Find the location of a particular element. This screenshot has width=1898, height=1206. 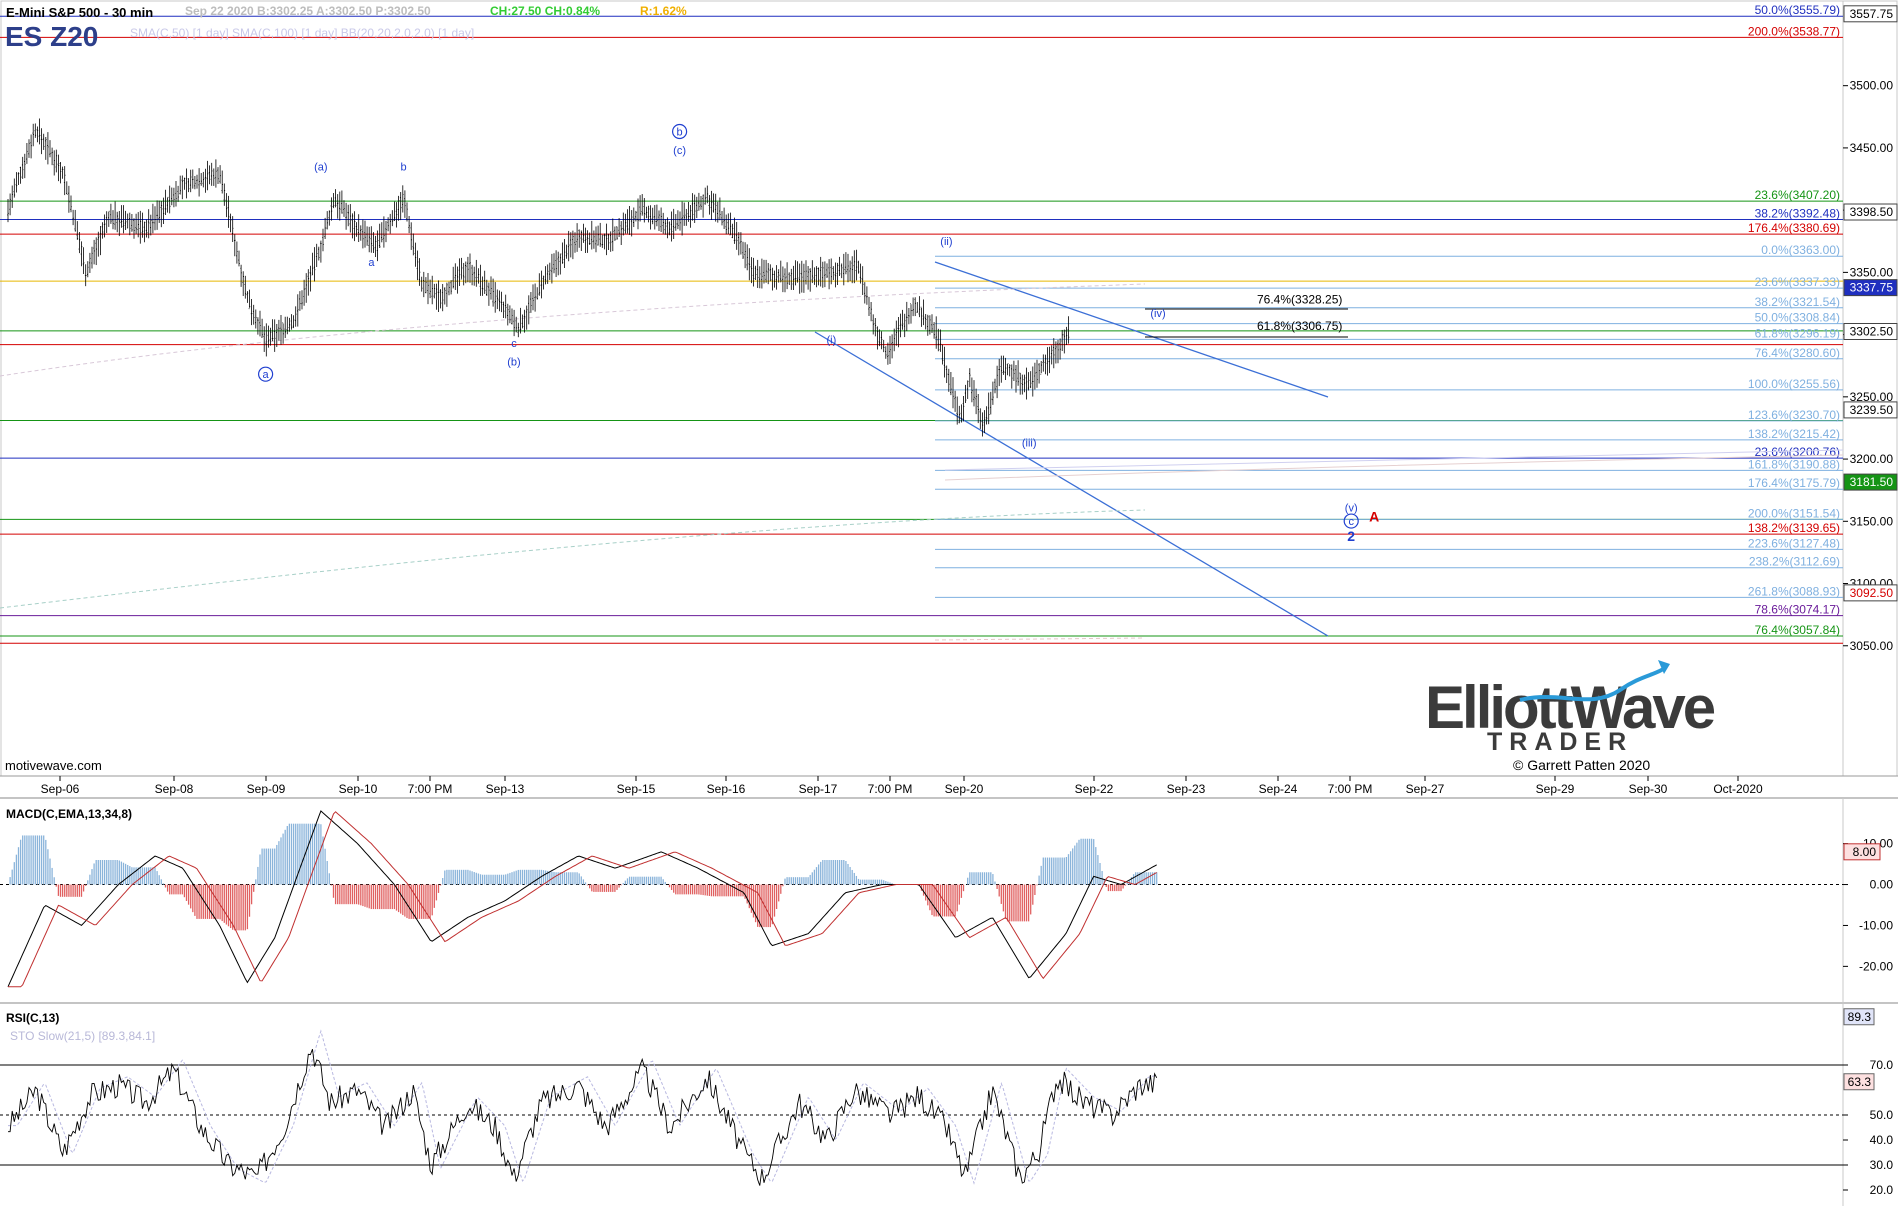

macd-series: 10.000.00-10.00-20.008.00 is located at coordinates (947, 899).